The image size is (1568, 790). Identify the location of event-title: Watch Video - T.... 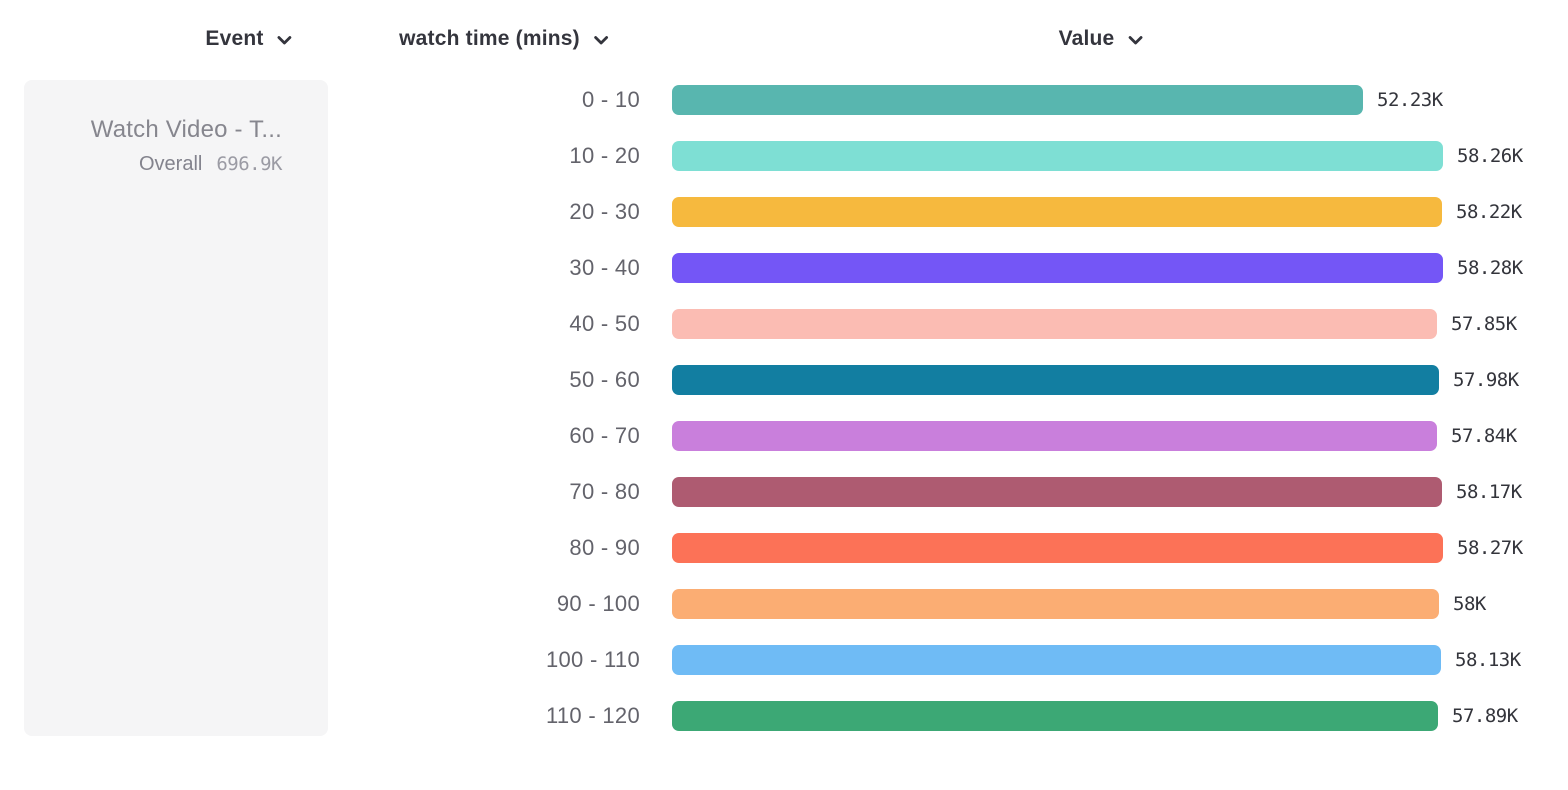
(186, 129).